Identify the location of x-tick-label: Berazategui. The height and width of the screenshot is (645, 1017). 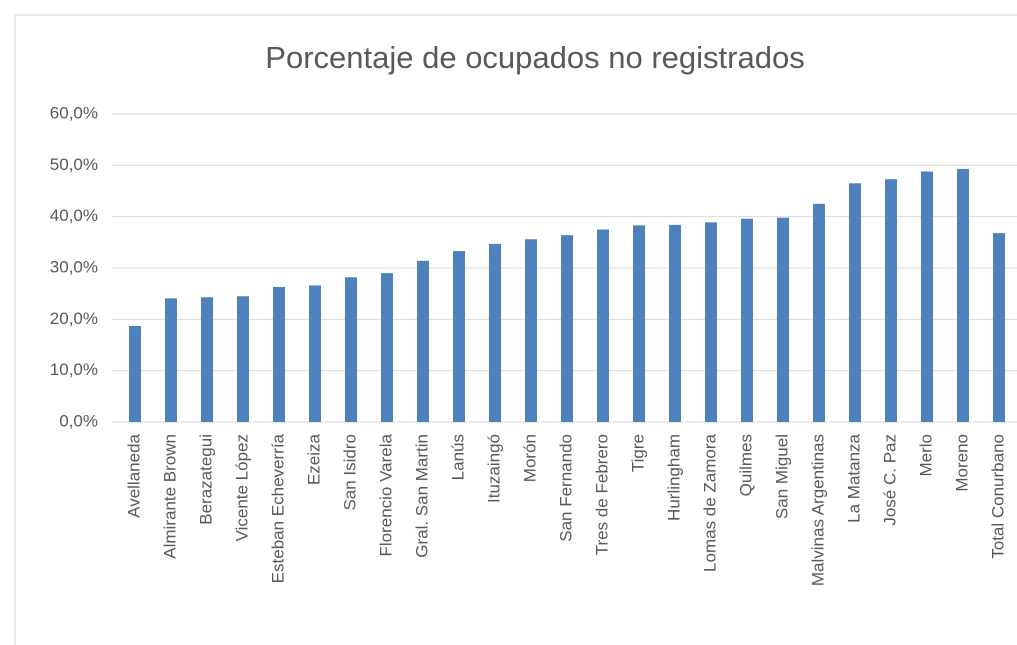
(205, 479).